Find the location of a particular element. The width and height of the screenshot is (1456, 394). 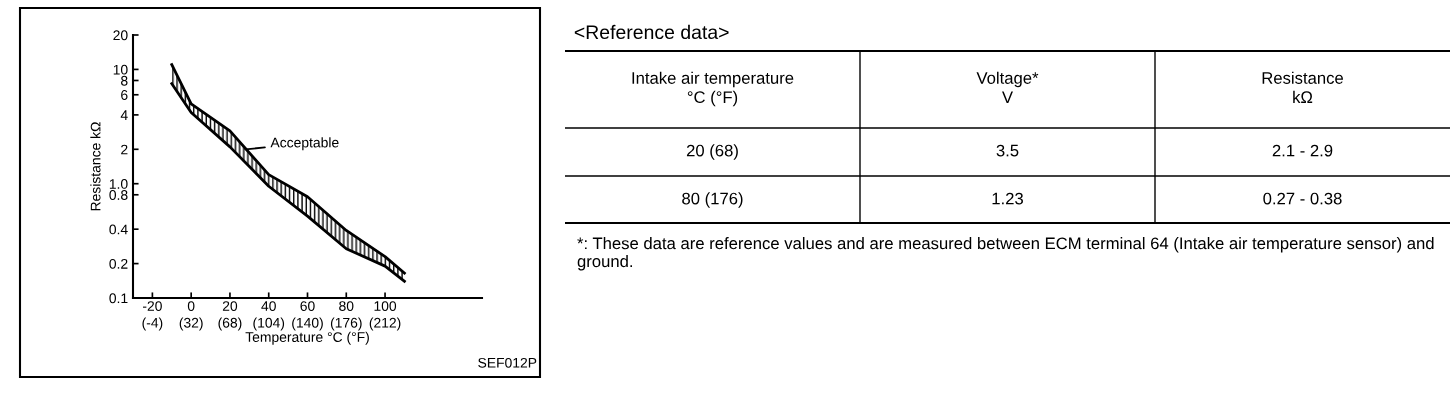

text: *: These data are reference values and are measured between ECM terminal 64 (Intake air temperature sensor) and ground. is located at coordinates (1005, 254).